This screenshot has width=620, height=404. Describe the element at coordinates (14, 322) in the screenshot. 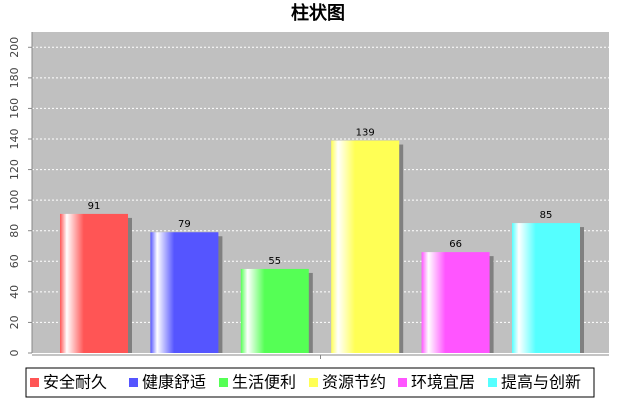

I see `y-tick-label: 20` at that location.